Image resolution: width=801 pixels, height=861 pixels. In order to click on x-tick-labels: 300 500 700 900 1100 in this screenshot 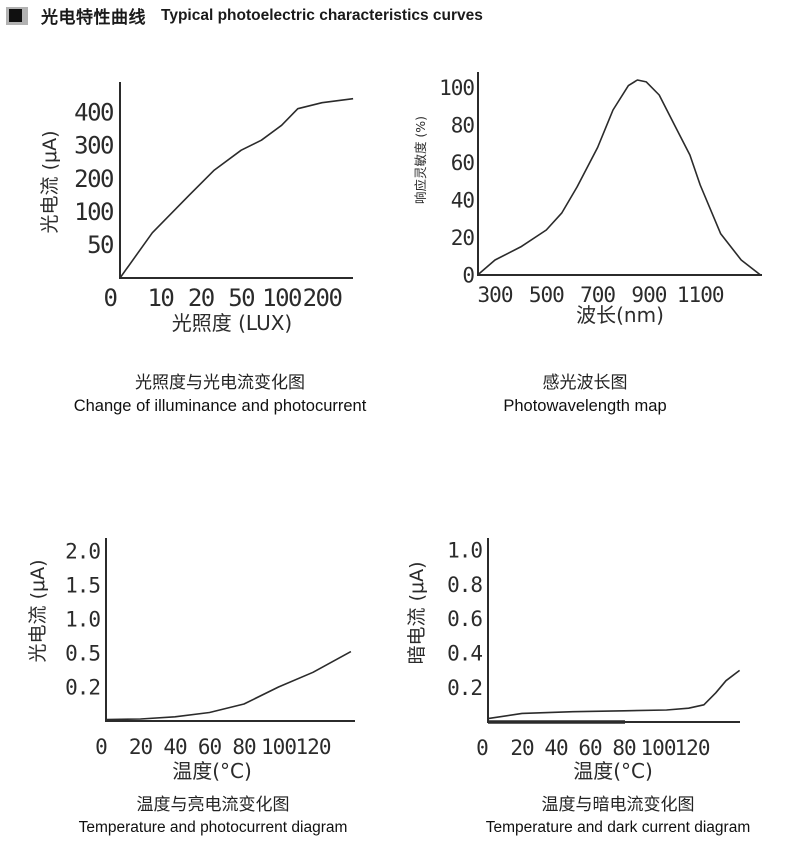, I will do `click(601, 295)`.